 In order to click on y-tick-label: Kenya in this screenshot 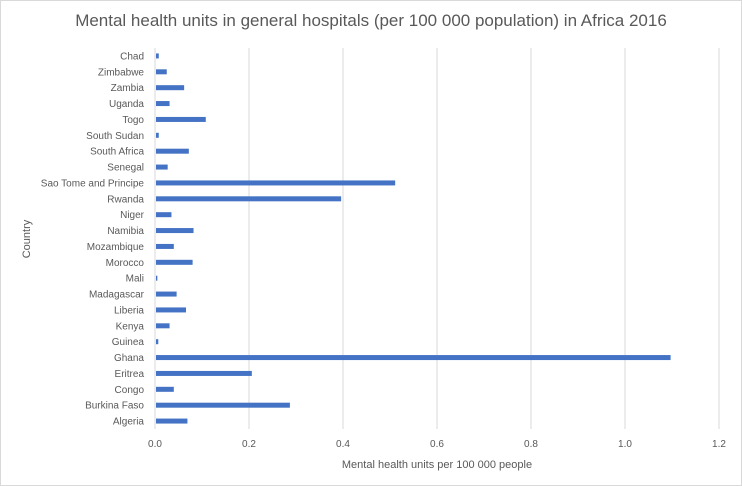, I will do `click(130, 326)`.